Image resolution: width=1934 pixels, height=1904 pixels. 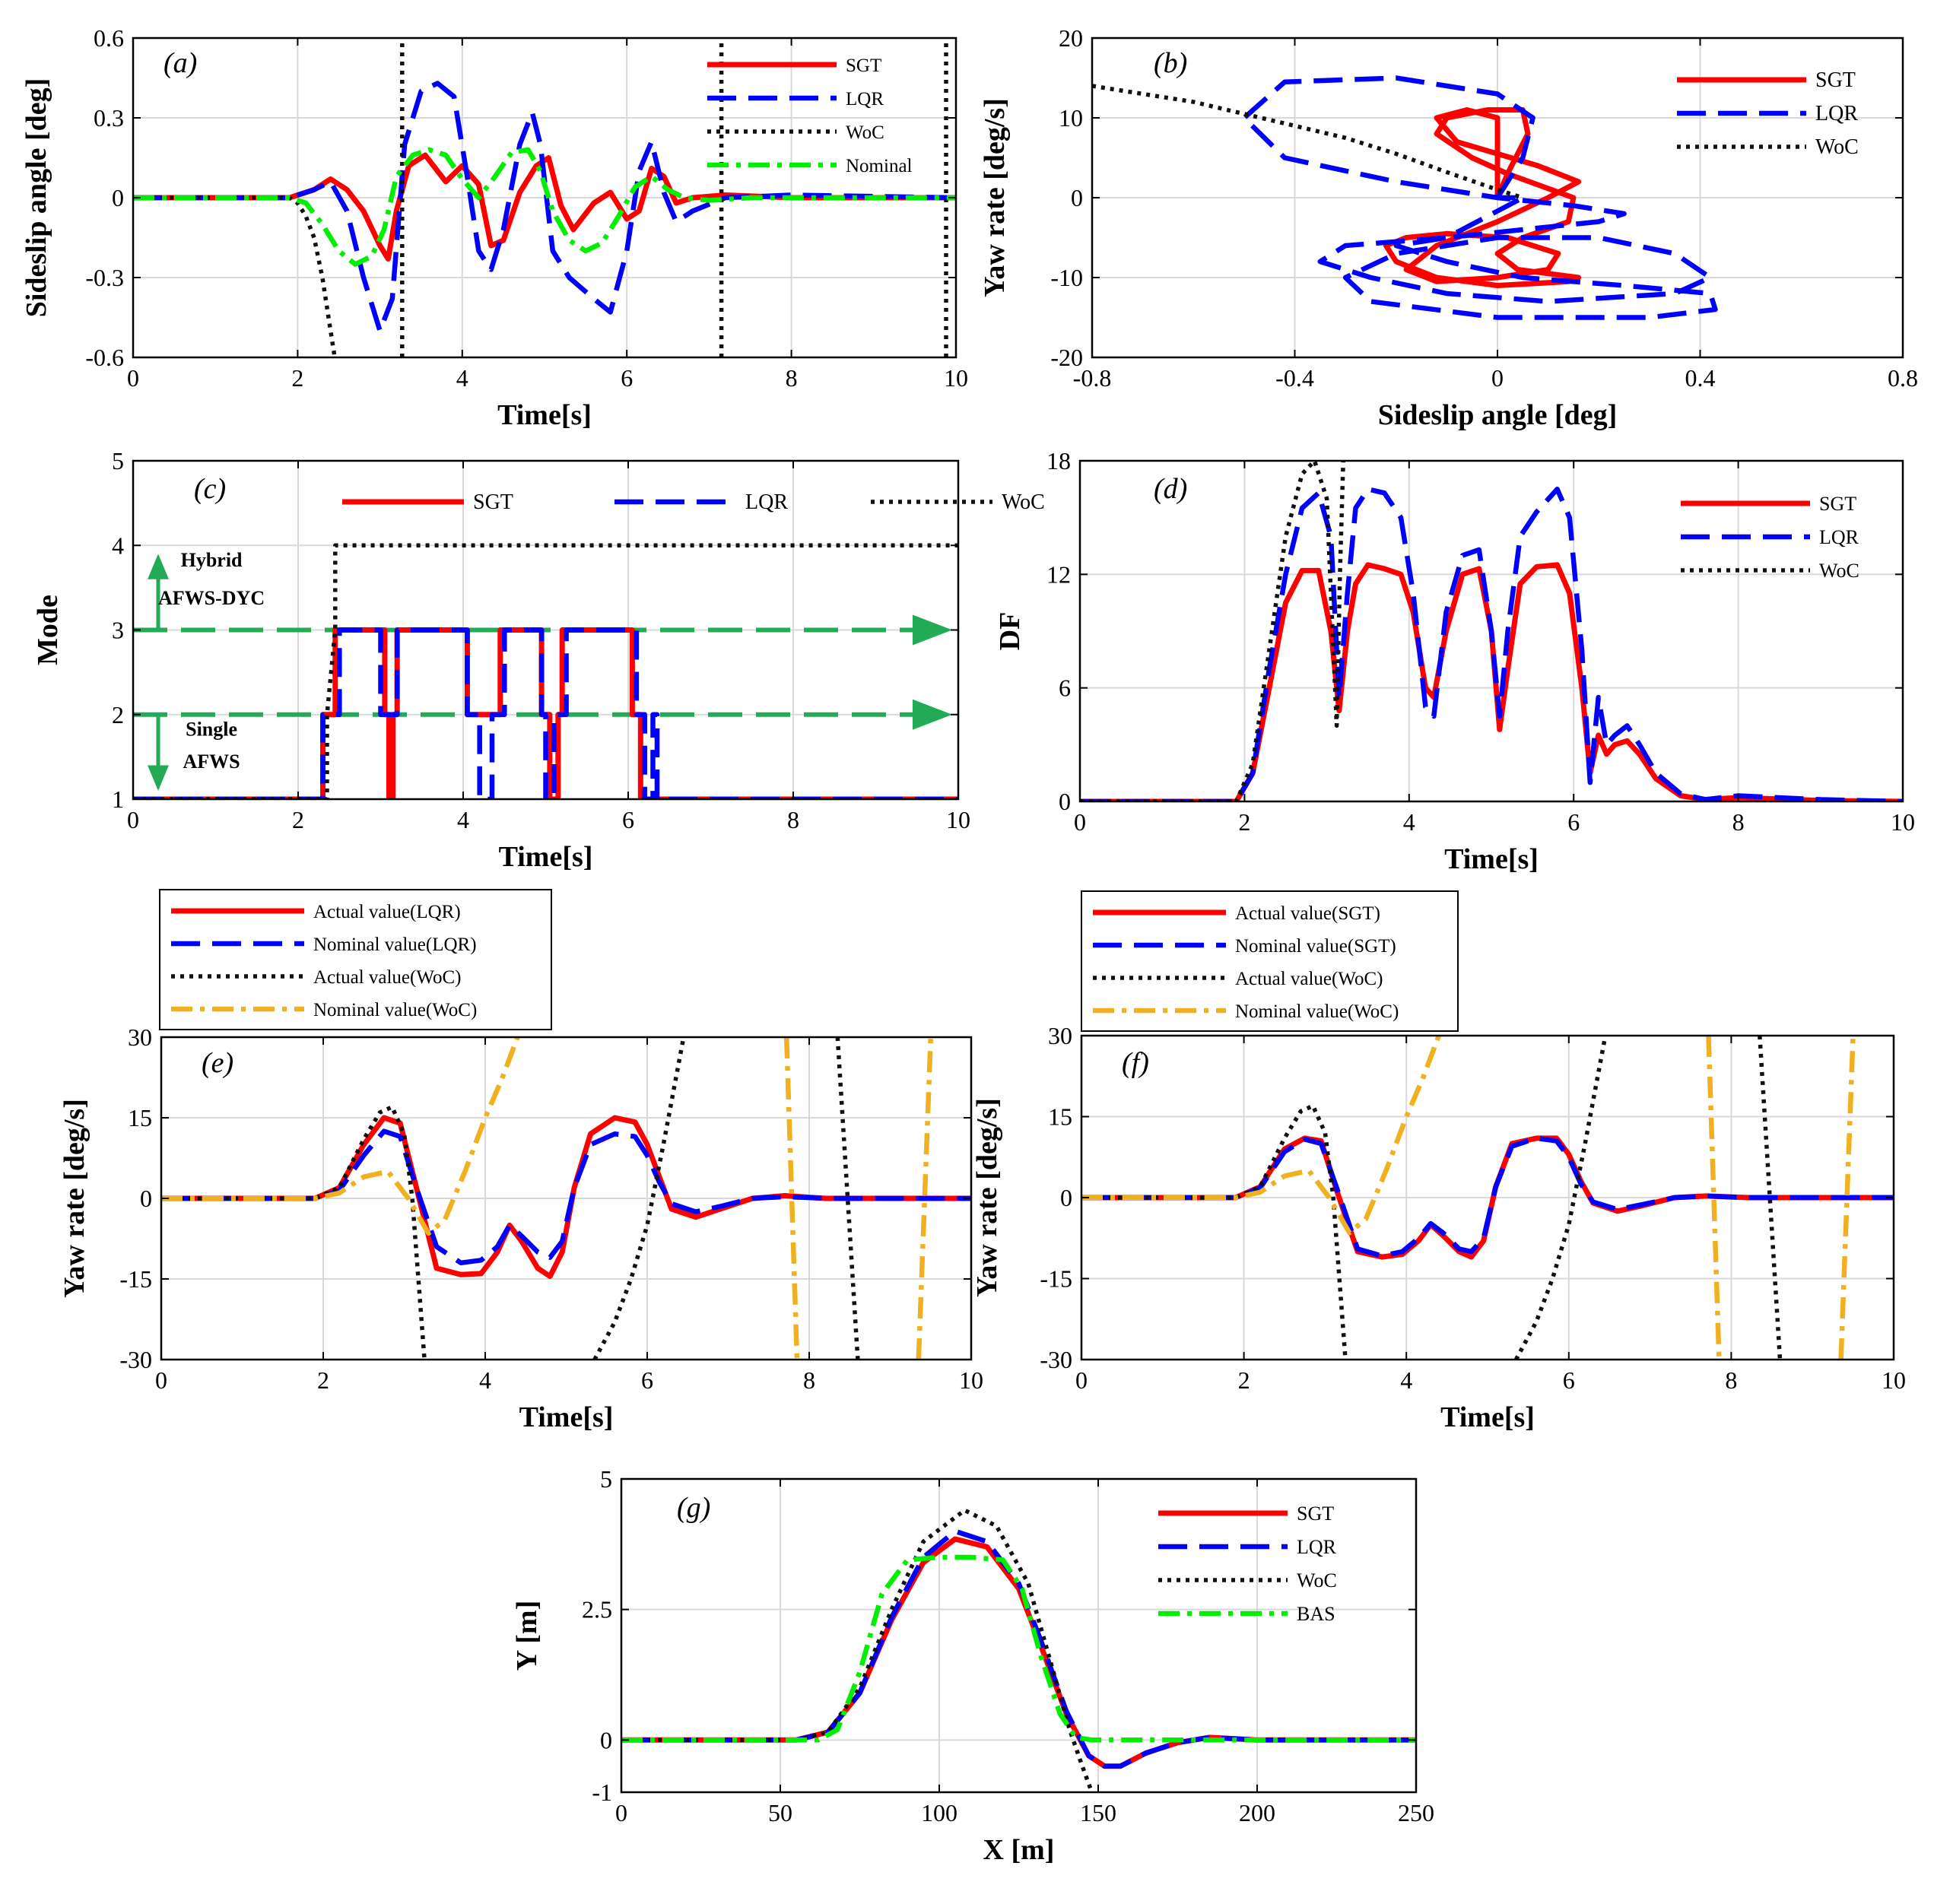 What do you see at coordinates (104, 277) in the screenshot?
I see `y-tick-label: -0.3` at bounding box center [104, 277].